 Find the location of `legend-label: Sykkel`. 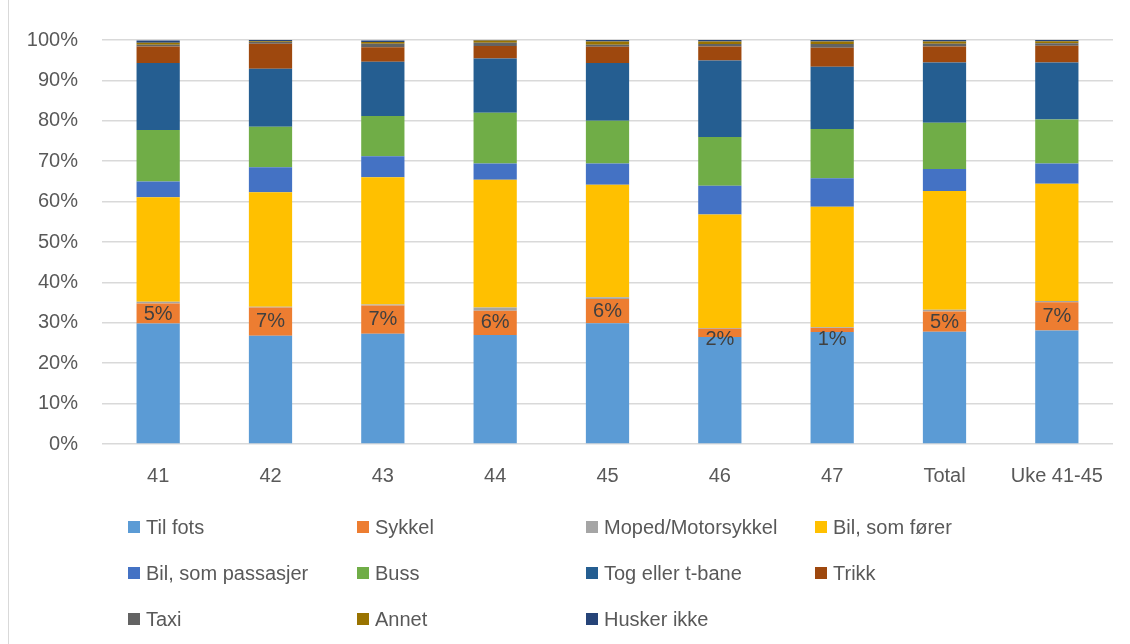

legend-label: Sykkel is located at coordinates (404, 527).